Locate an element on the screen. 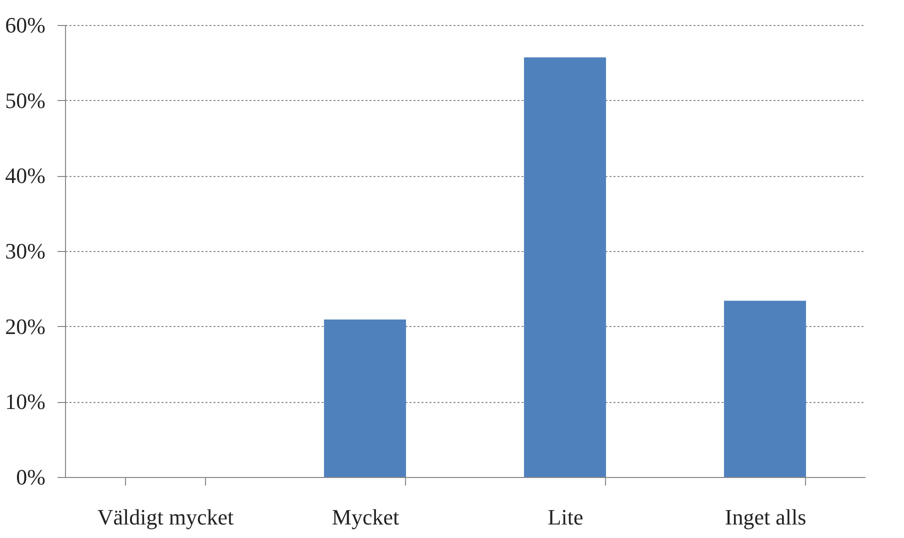 This screenshot has height=538, width=904. y-tick-label: 60% is located at coordinates (25, 25).